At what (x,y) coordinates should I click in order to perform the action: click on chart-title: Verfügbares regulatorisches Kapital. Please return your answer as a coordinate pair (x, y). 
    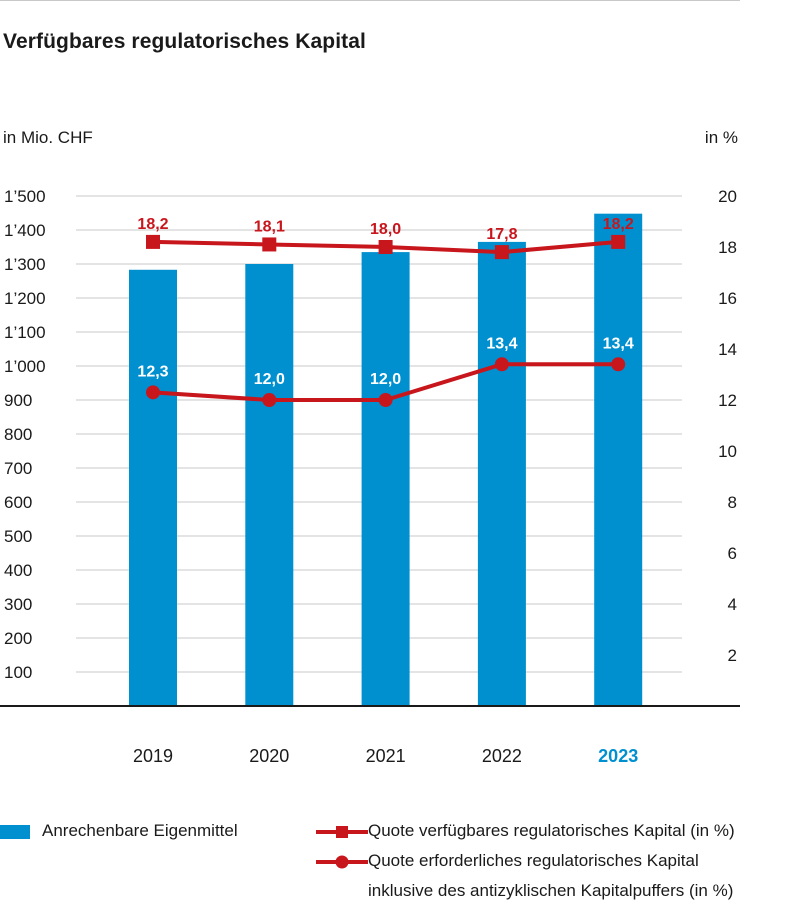
    Looking at the image, I should click on (184, 41).